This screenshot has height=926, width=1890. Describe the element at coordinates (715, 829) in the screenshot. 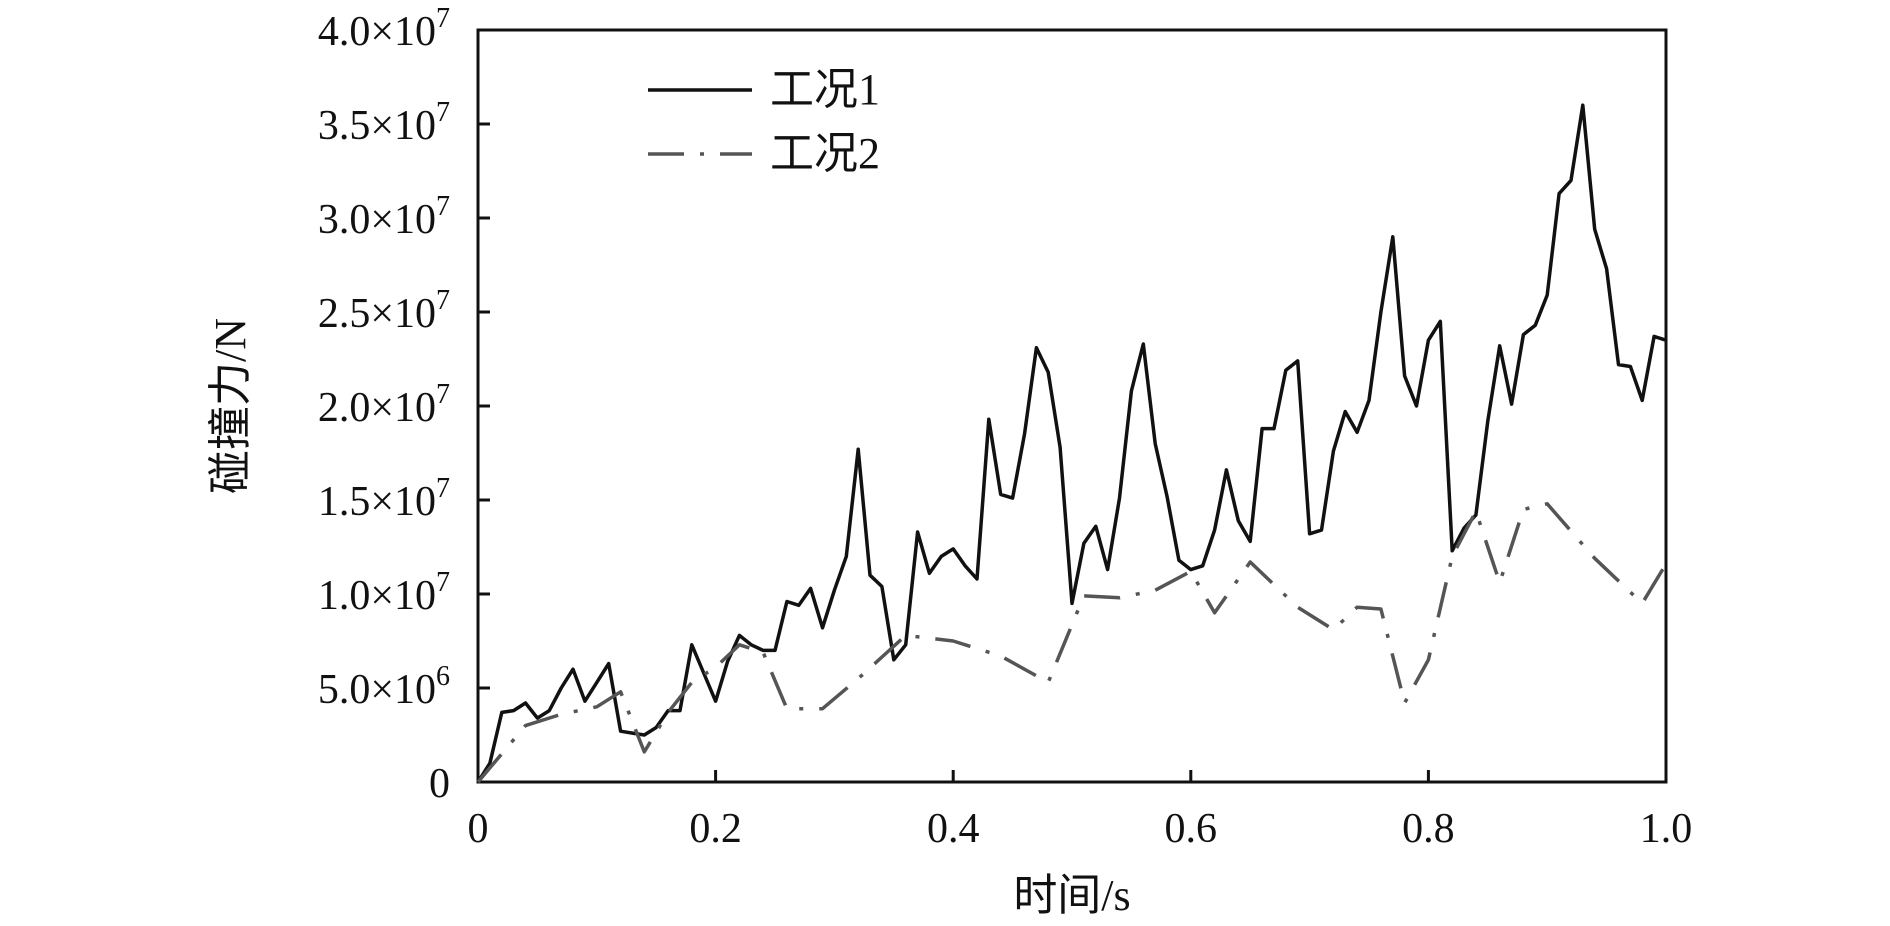

I see `x-tick-label: 0.2` at that location.